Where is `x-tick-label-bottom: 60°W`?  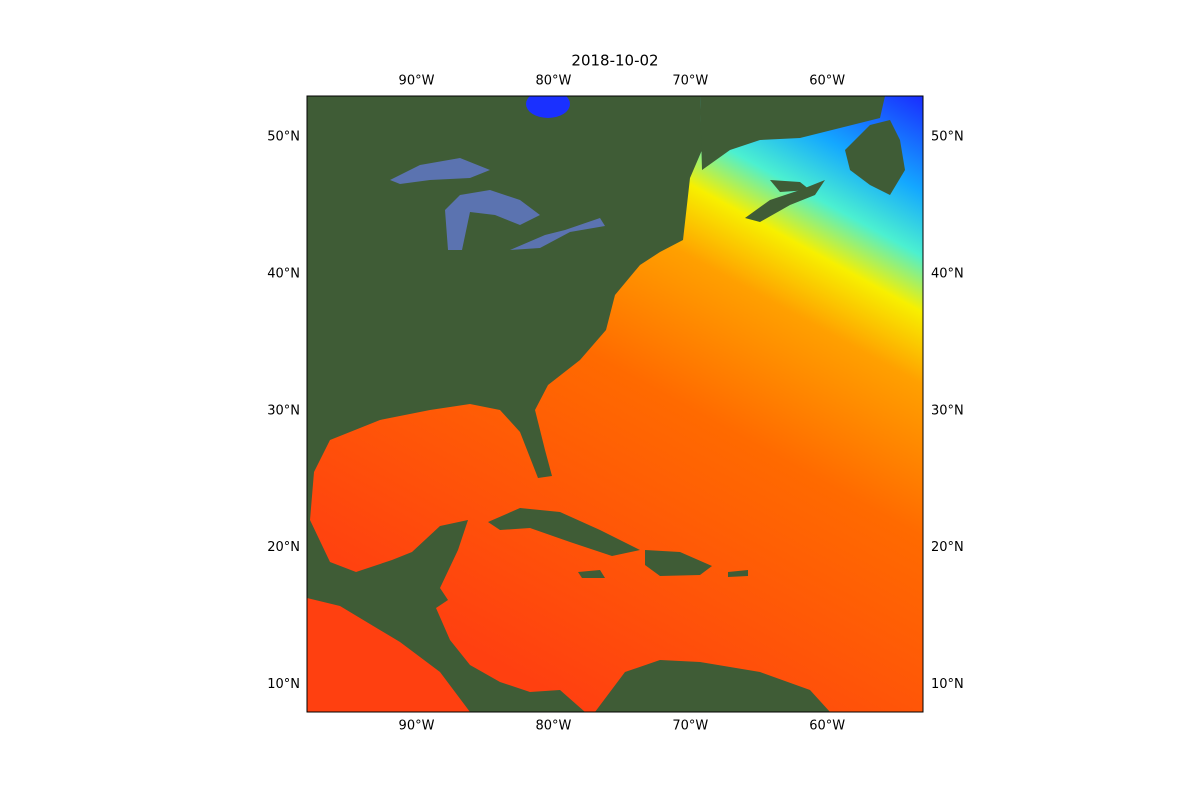
x-tick-label-bottom: 60°W is located at coordinates (827, 726).